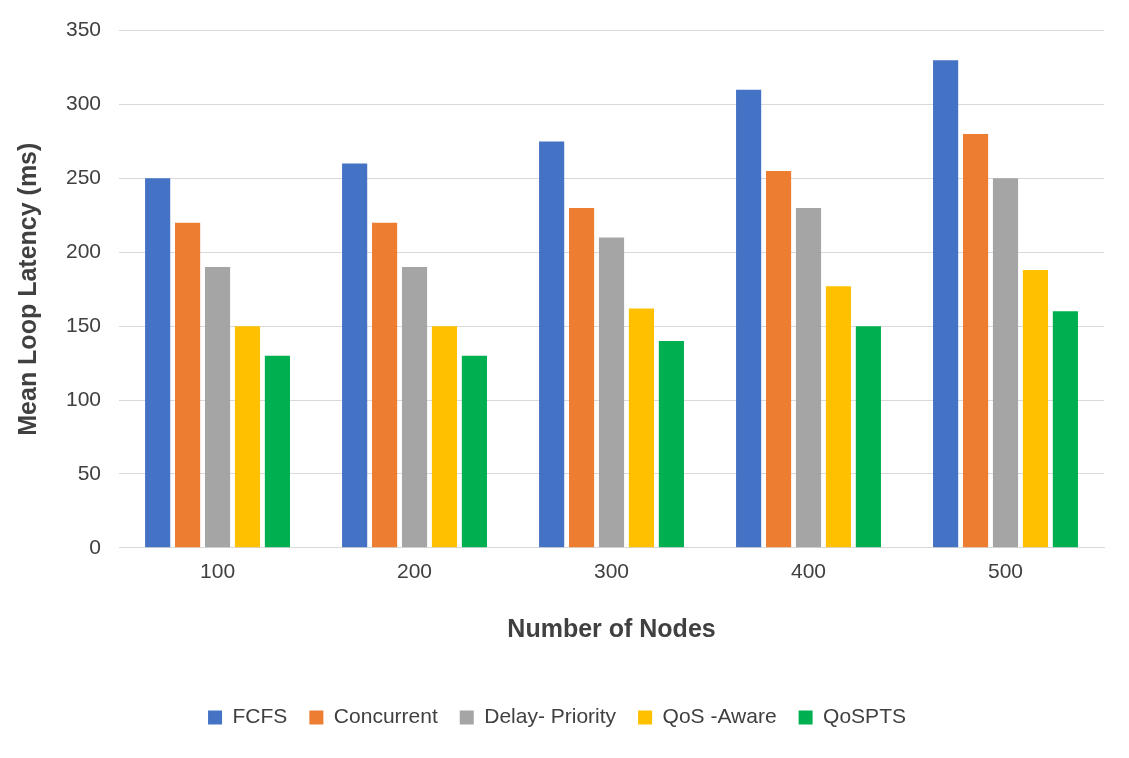 This screenshot has width=1129, height=758. I want to click on x-tick-label: 500, so click(1005, 571).